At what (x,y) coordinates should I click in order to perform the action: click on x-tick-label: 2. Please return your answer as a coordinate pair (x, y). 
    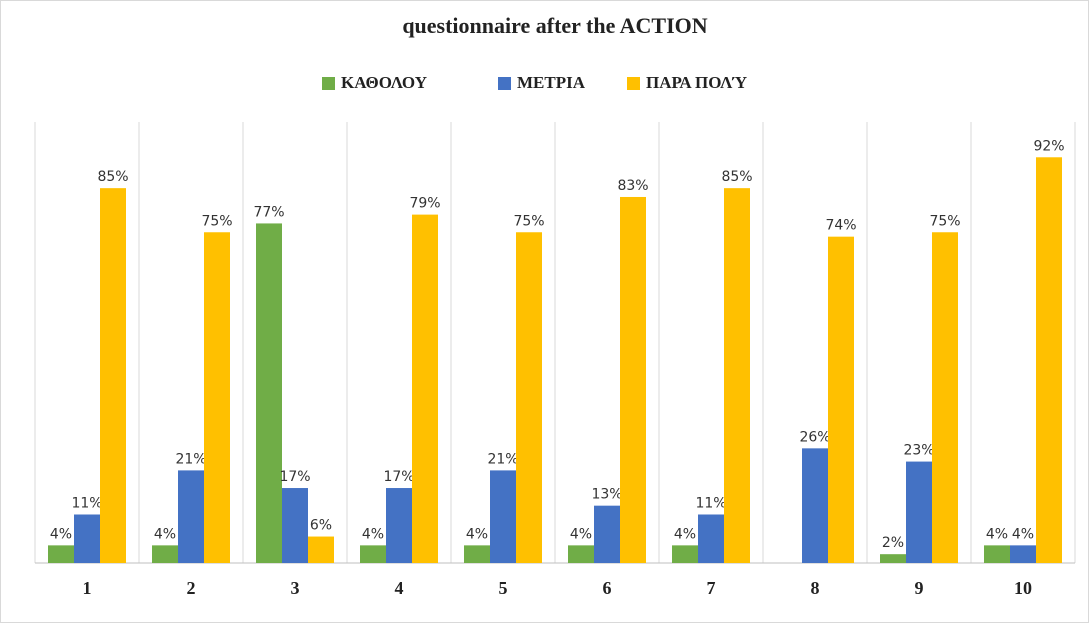
    Looking at the image, I should click on (191, 588).